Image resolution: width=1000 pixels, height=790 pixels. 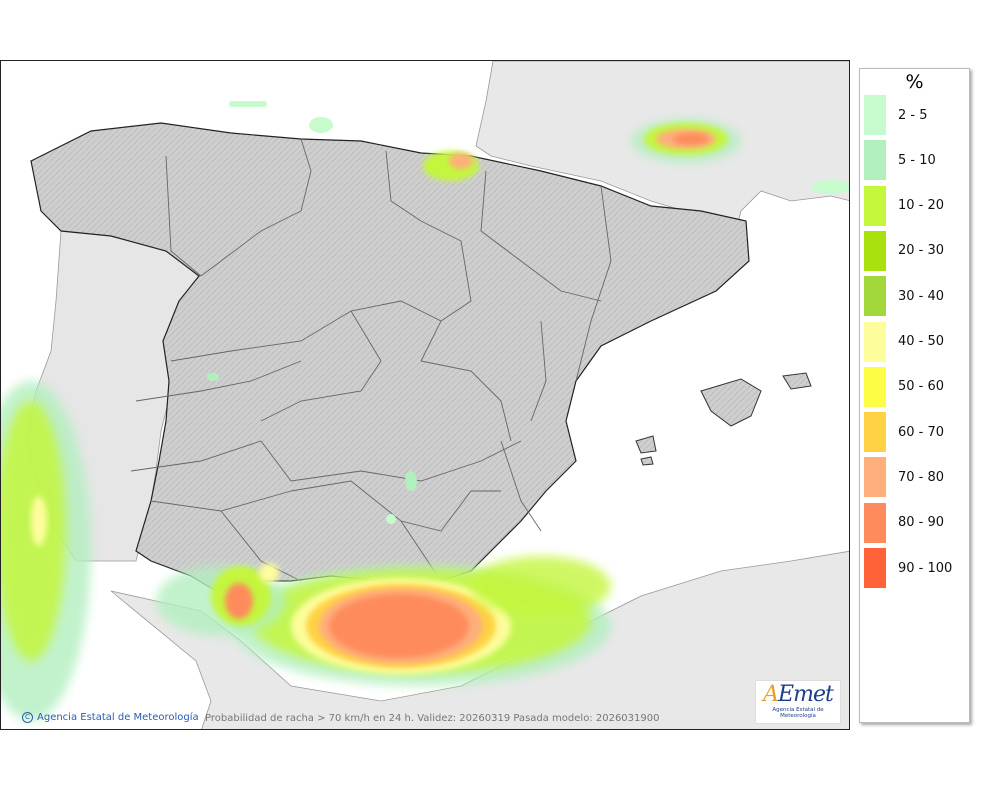 I want to click on legend-item: 70 - 80, so click(x=904, y=477).